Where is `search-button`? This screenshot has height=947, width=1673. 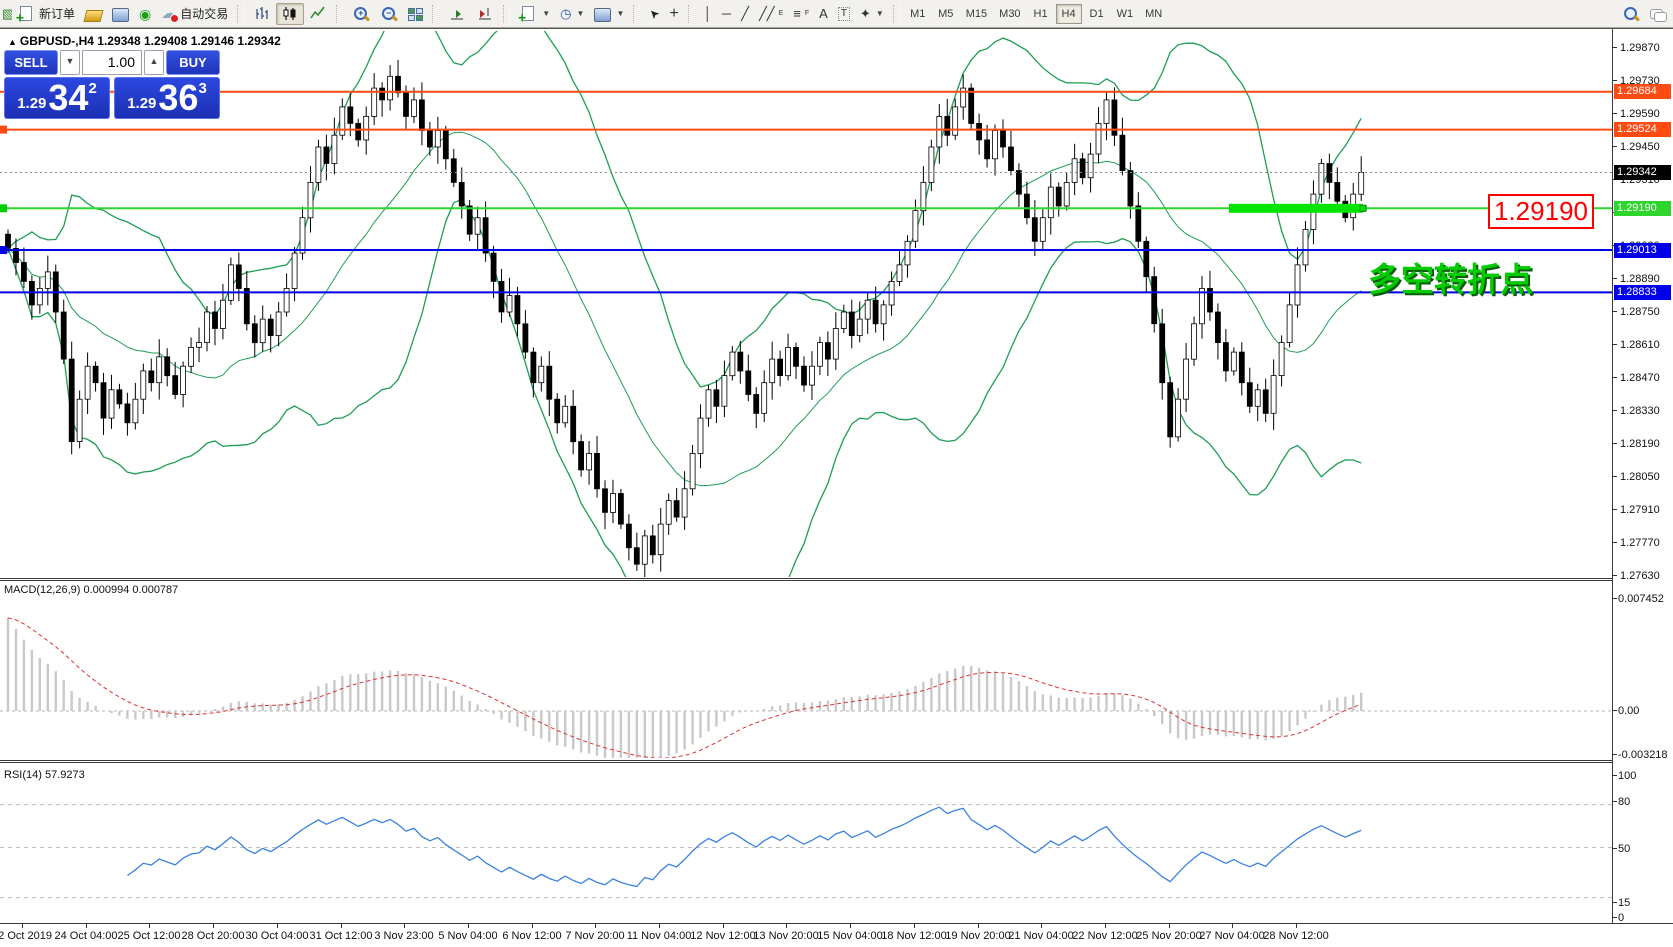 search-button is located at coordinates (1631, 14).